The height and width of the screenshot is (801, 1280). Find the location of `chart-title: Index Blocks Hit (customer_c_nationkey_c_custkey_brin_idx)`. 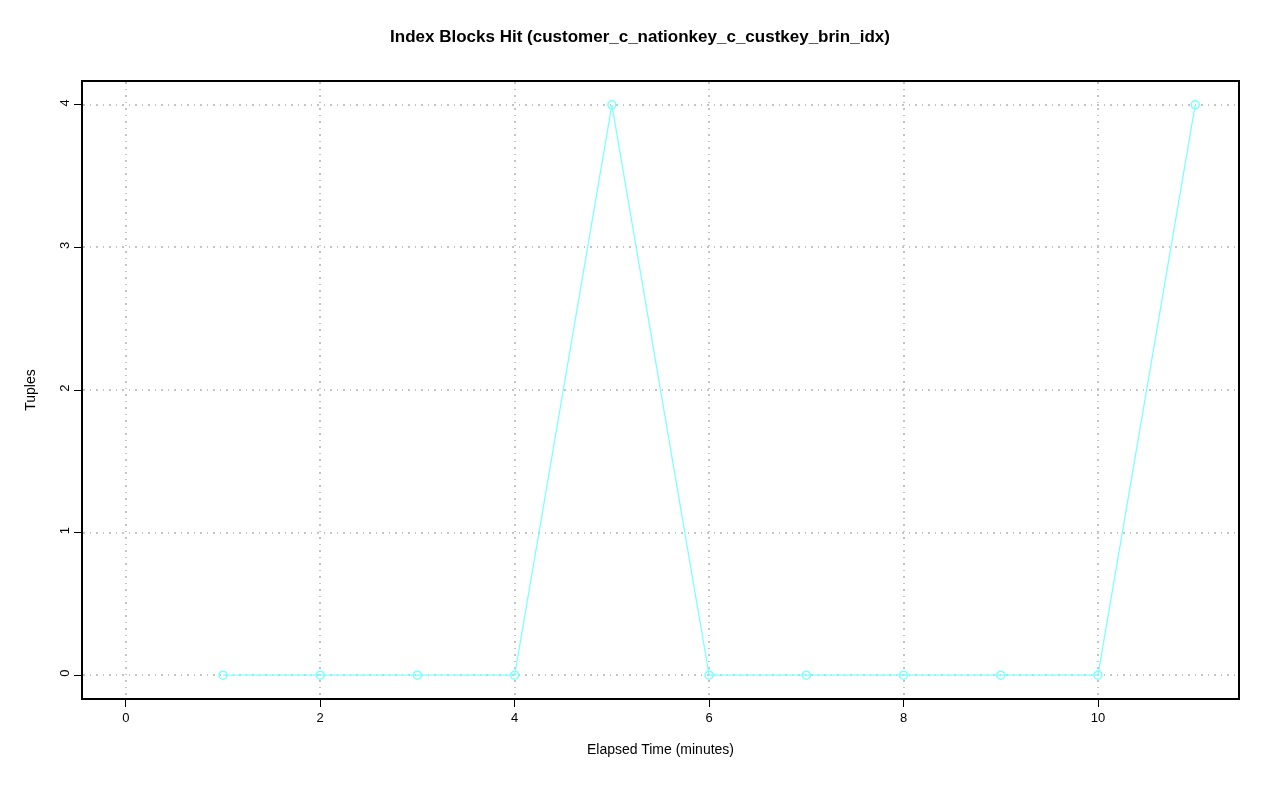

chart-title: Index Blocks Hit (customer_c_nationkey_c_custkey_brin_idx) is located at coordinates (640, 36).